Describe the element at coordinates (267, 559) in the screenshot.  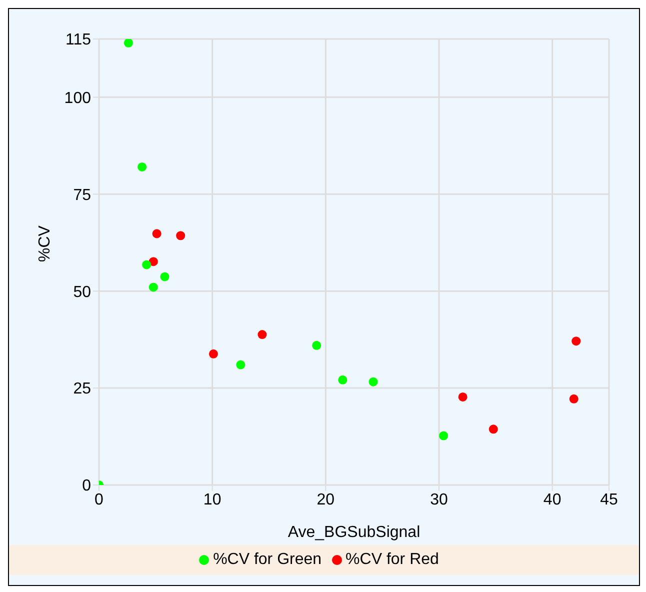
I see `legend-label: %CV for Green` at that location.